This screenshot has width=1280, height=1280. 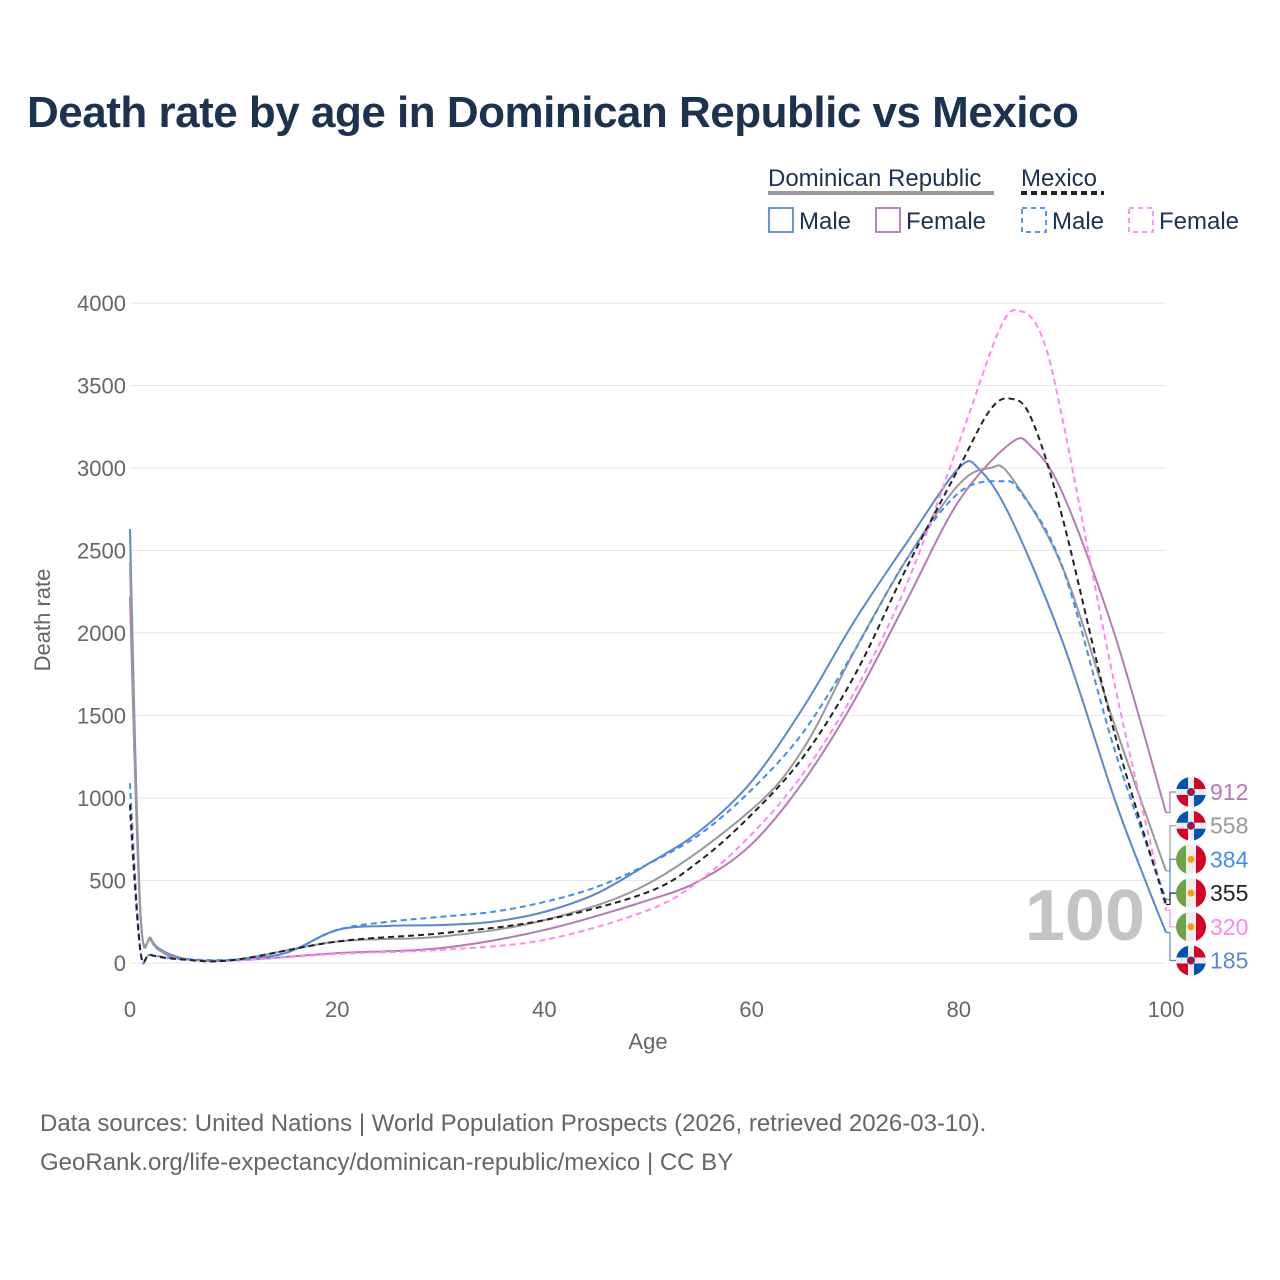 What do you see at coordinates (101, 303) in the screenshot?
I see `y-tick-label: 4000` at bounding box center [101, 303].